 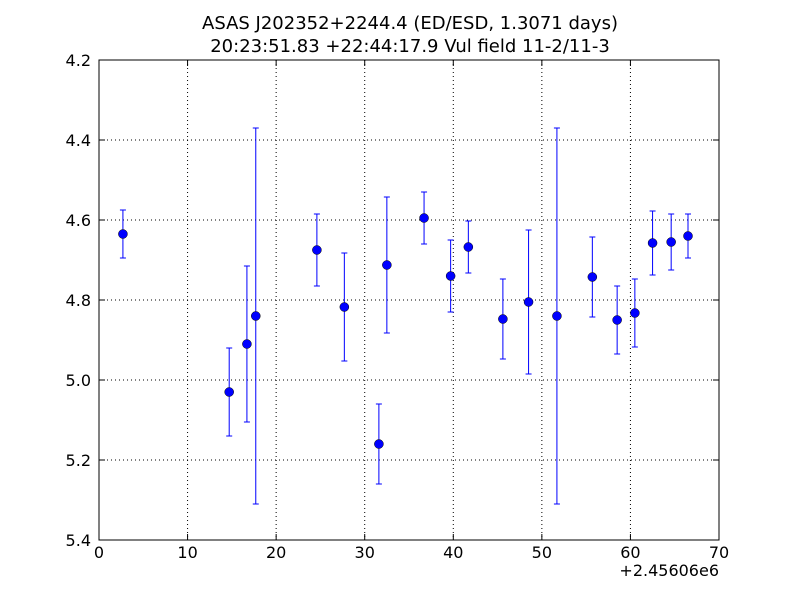 What do you see at coordinates (78, 540) in the screenshot?
I see `y-tick-label: 5.4` at bounding box center [78, 540].